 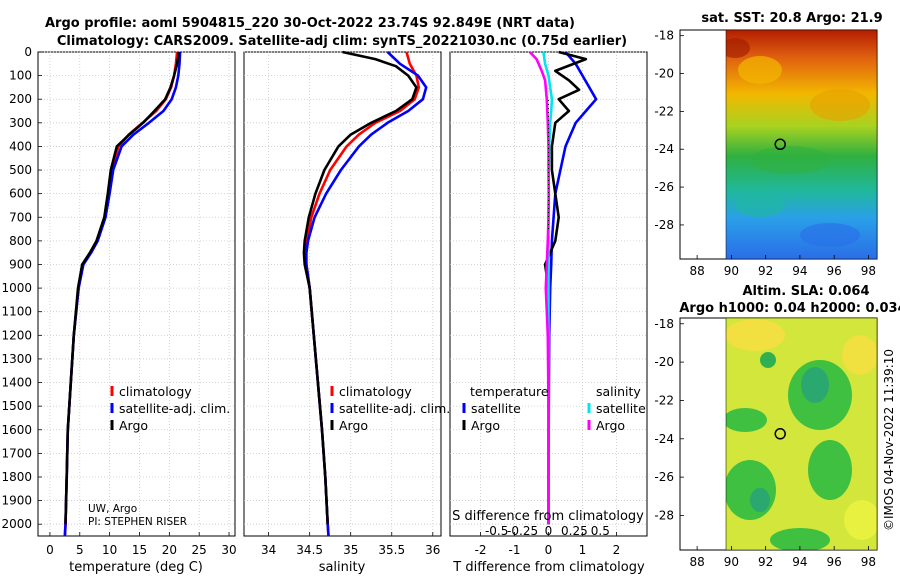 I want to click on depth-tick-label: 0, so click(x=28, y=52).